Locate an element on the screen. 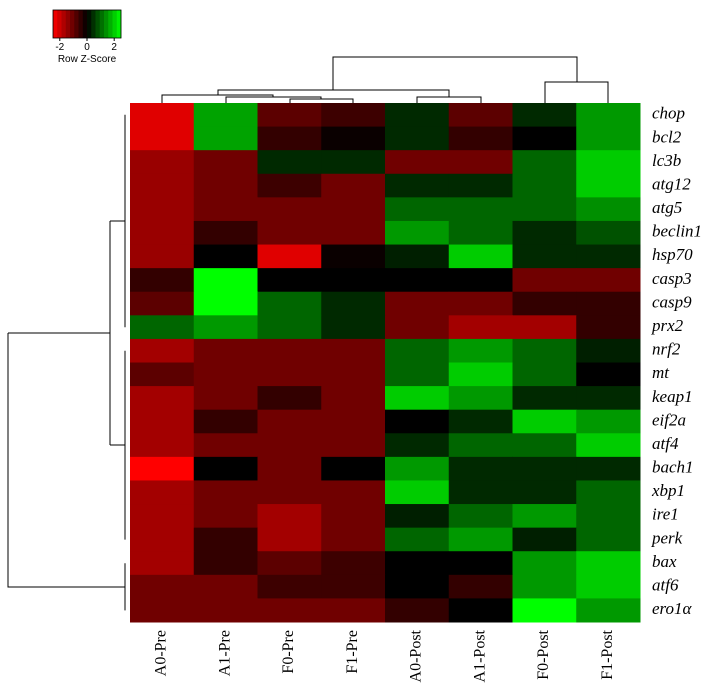 The height and width of the screenshot is (698, 723). row-label: eif2a is located at coordinates (669, 419).